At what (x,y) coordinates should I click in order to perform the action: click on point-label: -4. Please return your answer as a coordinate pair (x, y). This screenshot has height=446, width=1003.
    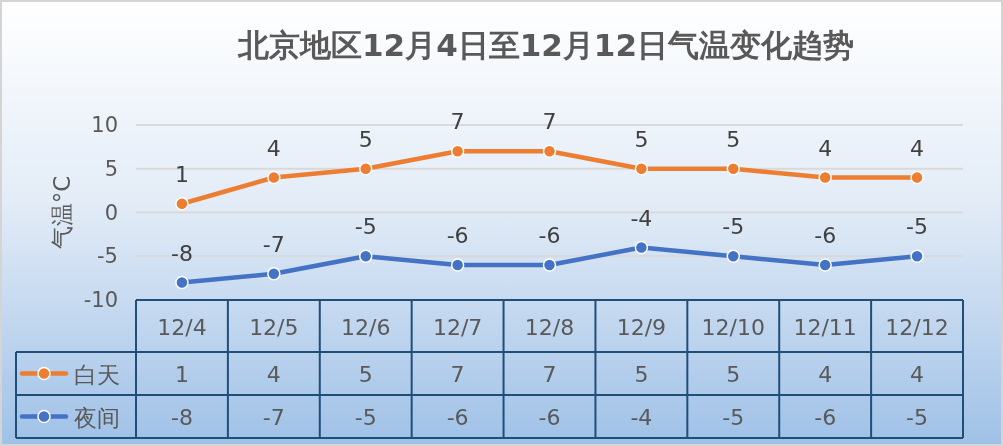
    Looking at the image, I should click on (641, 218).